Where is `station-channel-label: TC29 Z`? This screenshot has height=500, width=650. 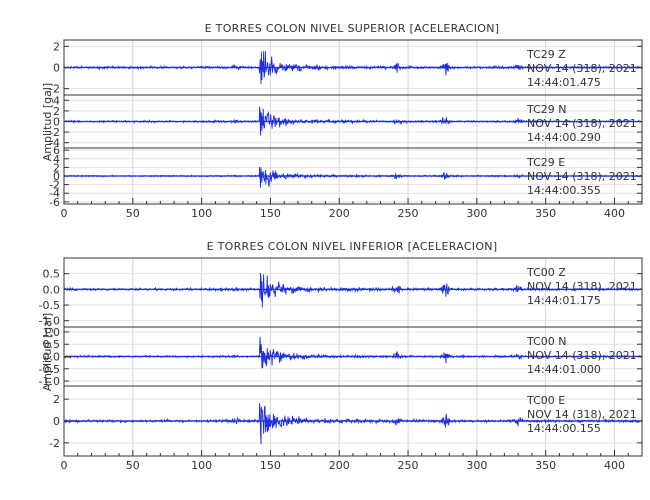 station-channel-label: TC29 Z is located at coordinates (546, 54).